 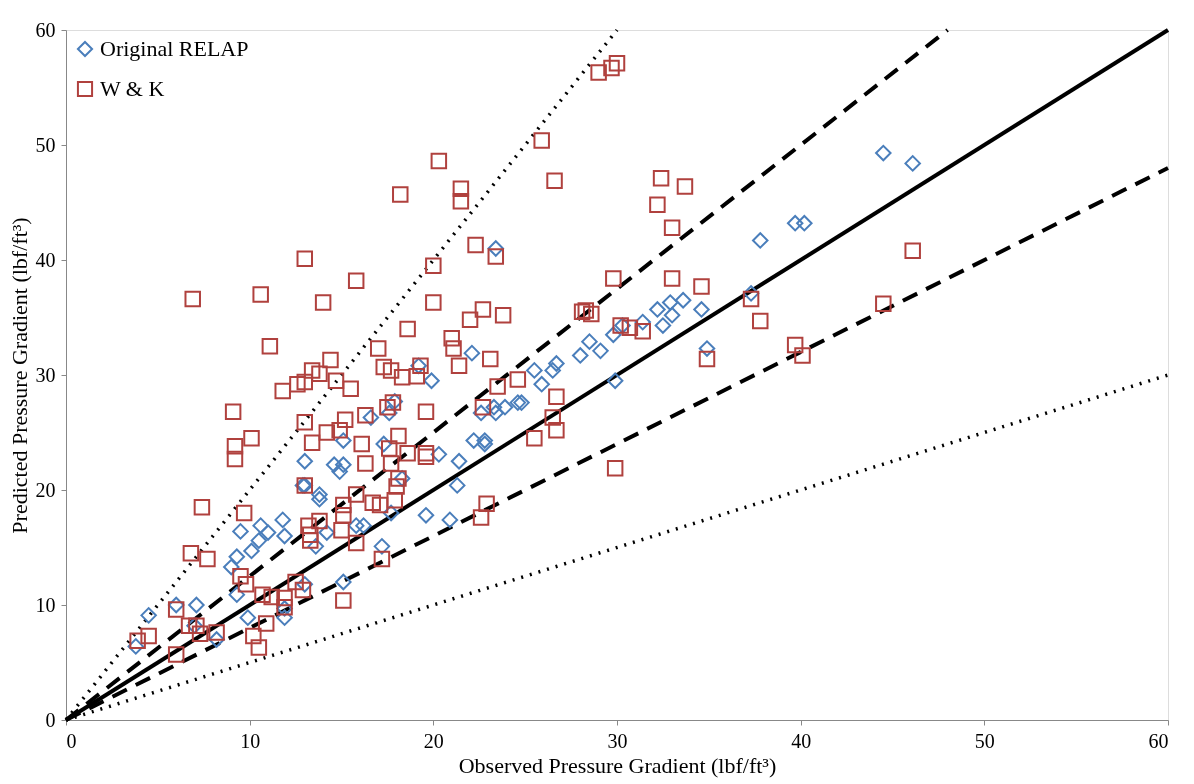 What do you see at coordinates (617, 740) in the screenshot?
I see `x-tick-label: 30` at bounding box center [617, 740].